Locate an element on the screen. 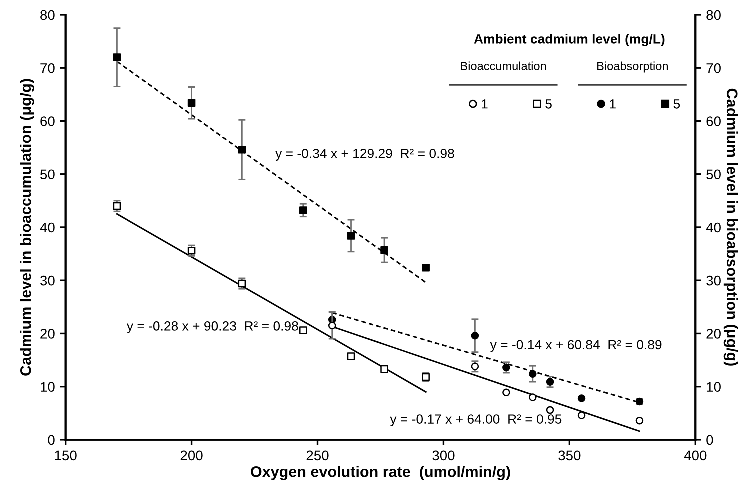  y-tick-label: 50 is located at coordinates (47, 175).